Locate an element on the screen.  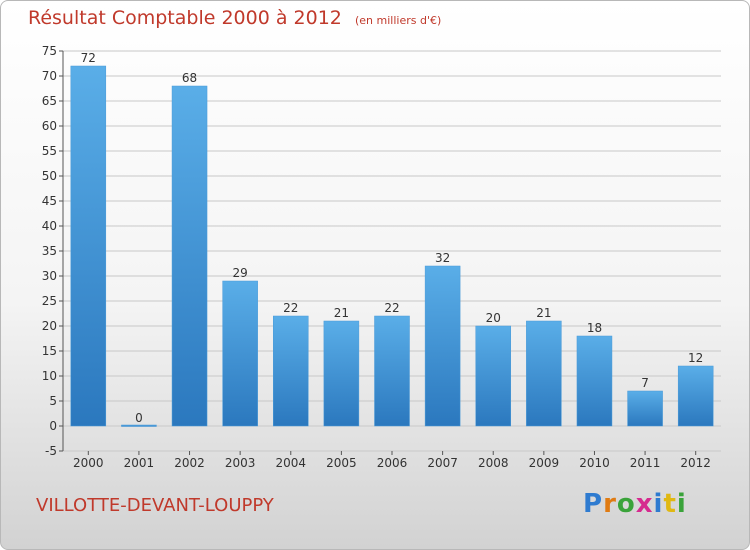
y-tick-label: 40 is located at coordinates (49, 226).